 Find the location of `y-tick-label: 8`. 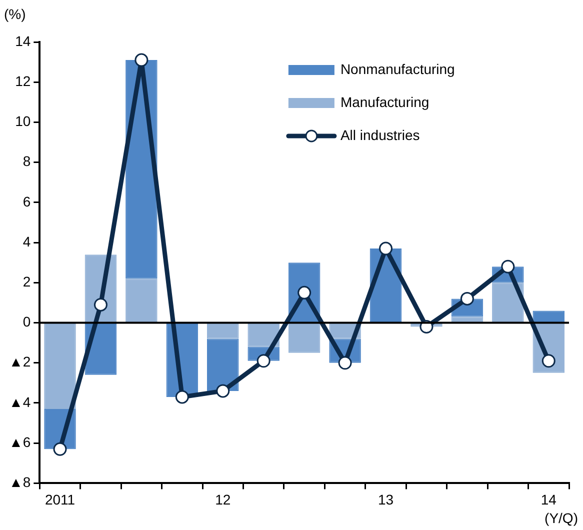

y-tick-label: 8 is located at coordinates (26, 161).